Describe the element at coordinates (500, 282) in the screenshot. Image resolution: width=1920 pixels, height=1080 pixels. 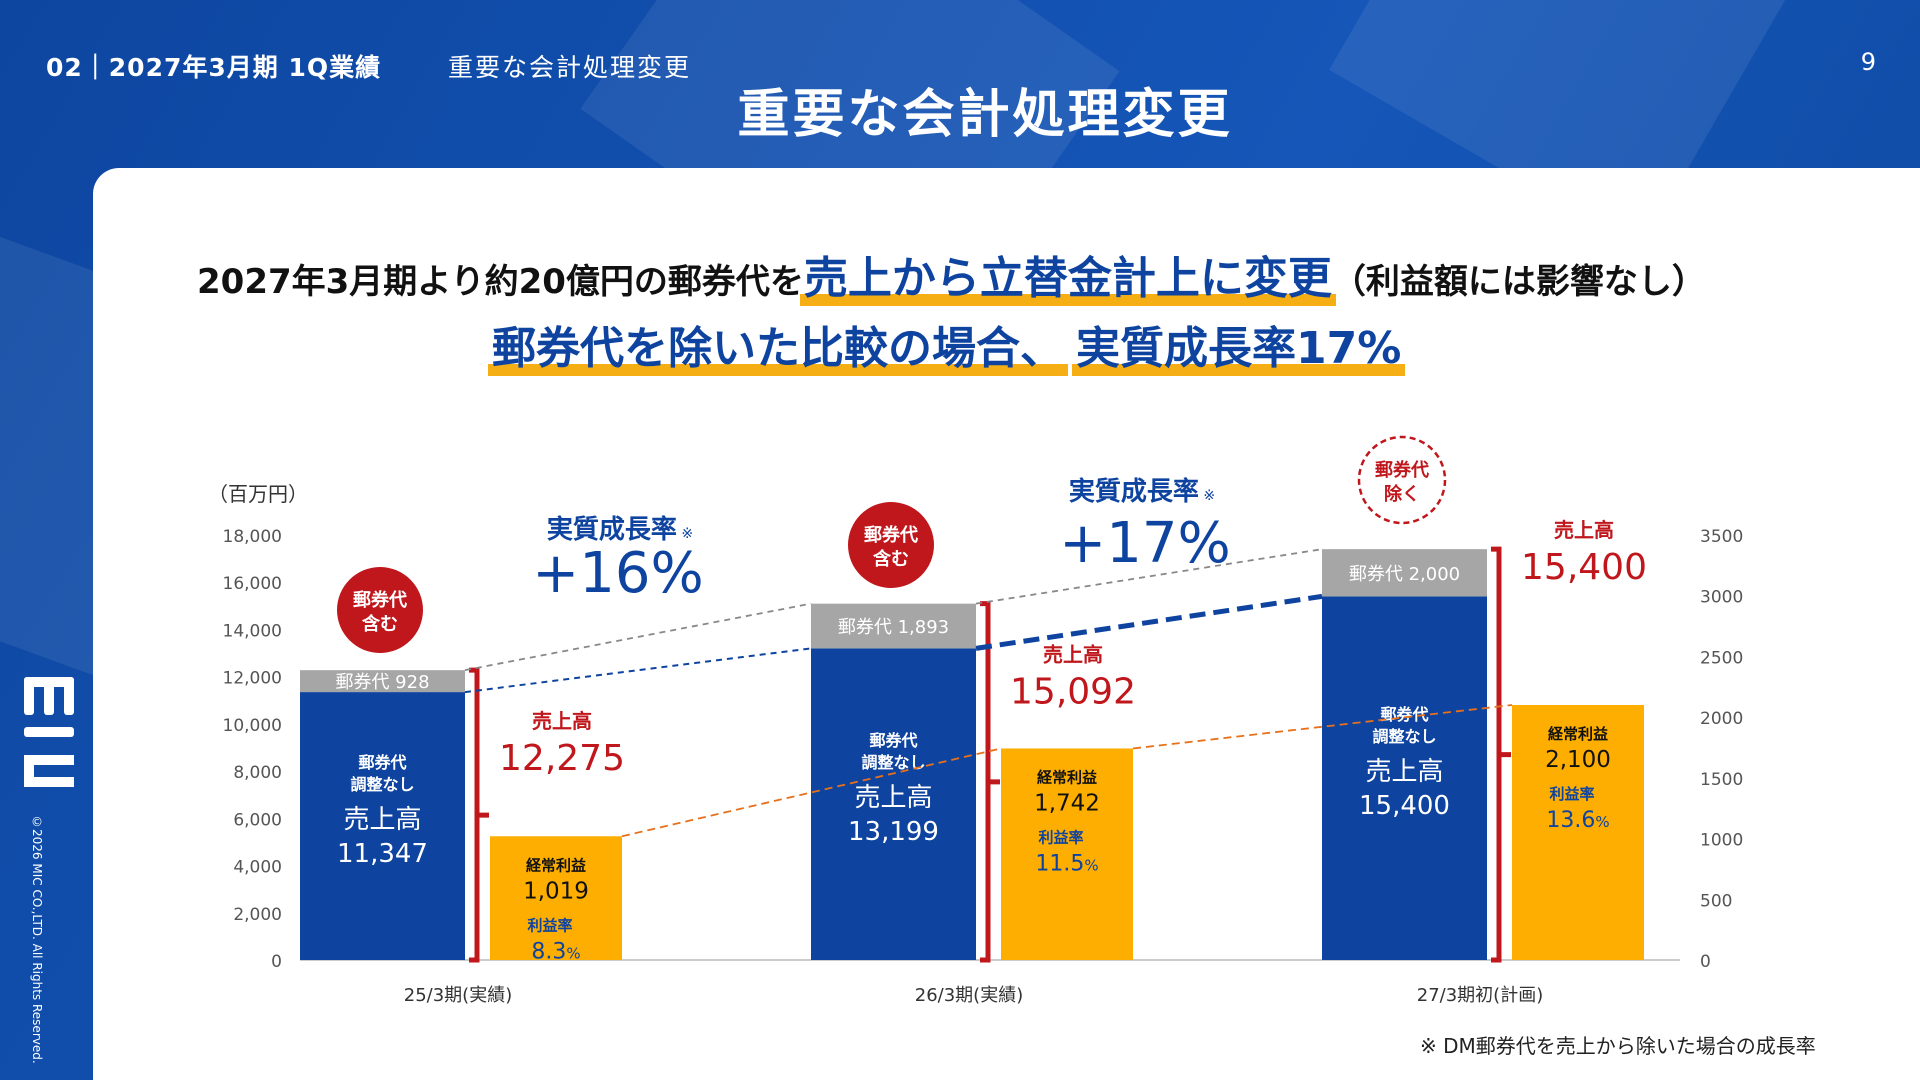
I see `headline-1-pre: 2027年3月期より約20億円の郵券代を` at that location.